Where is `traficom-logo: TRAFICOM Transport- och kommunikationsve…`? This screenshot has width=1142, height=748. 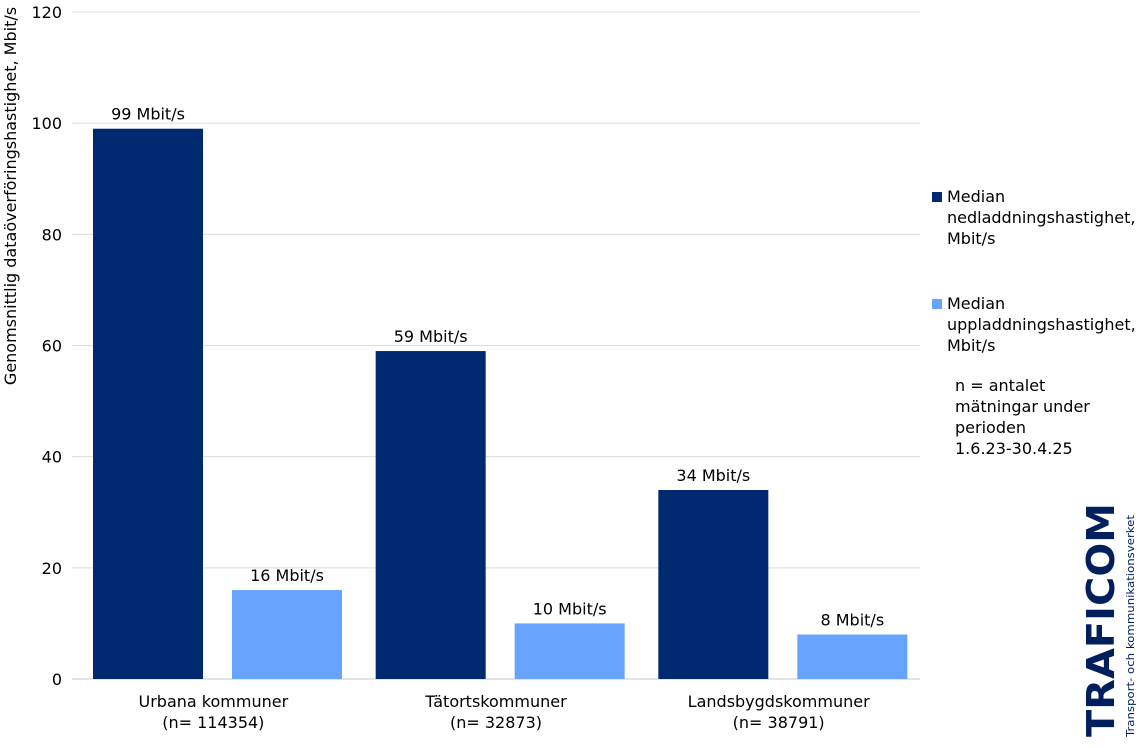
traficom-logo: TRAFICOM Transport- och kommunikationsve… is located at coordinates (1108, 620).